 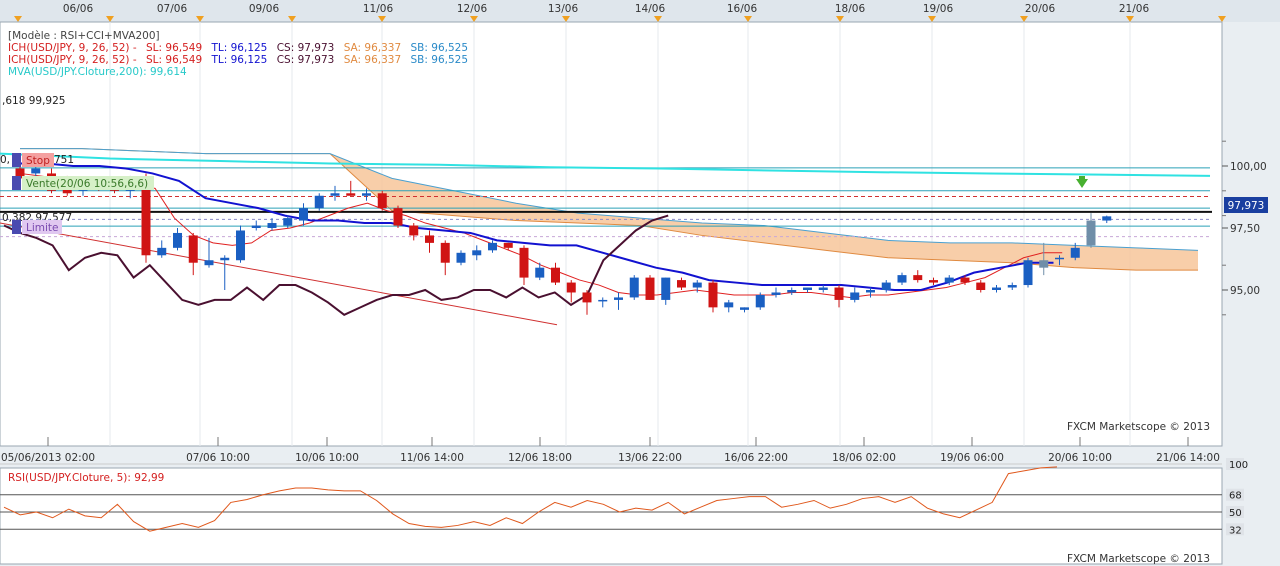 I want to click on rsi-axis-label: 32, so click(x=1235, y=530).